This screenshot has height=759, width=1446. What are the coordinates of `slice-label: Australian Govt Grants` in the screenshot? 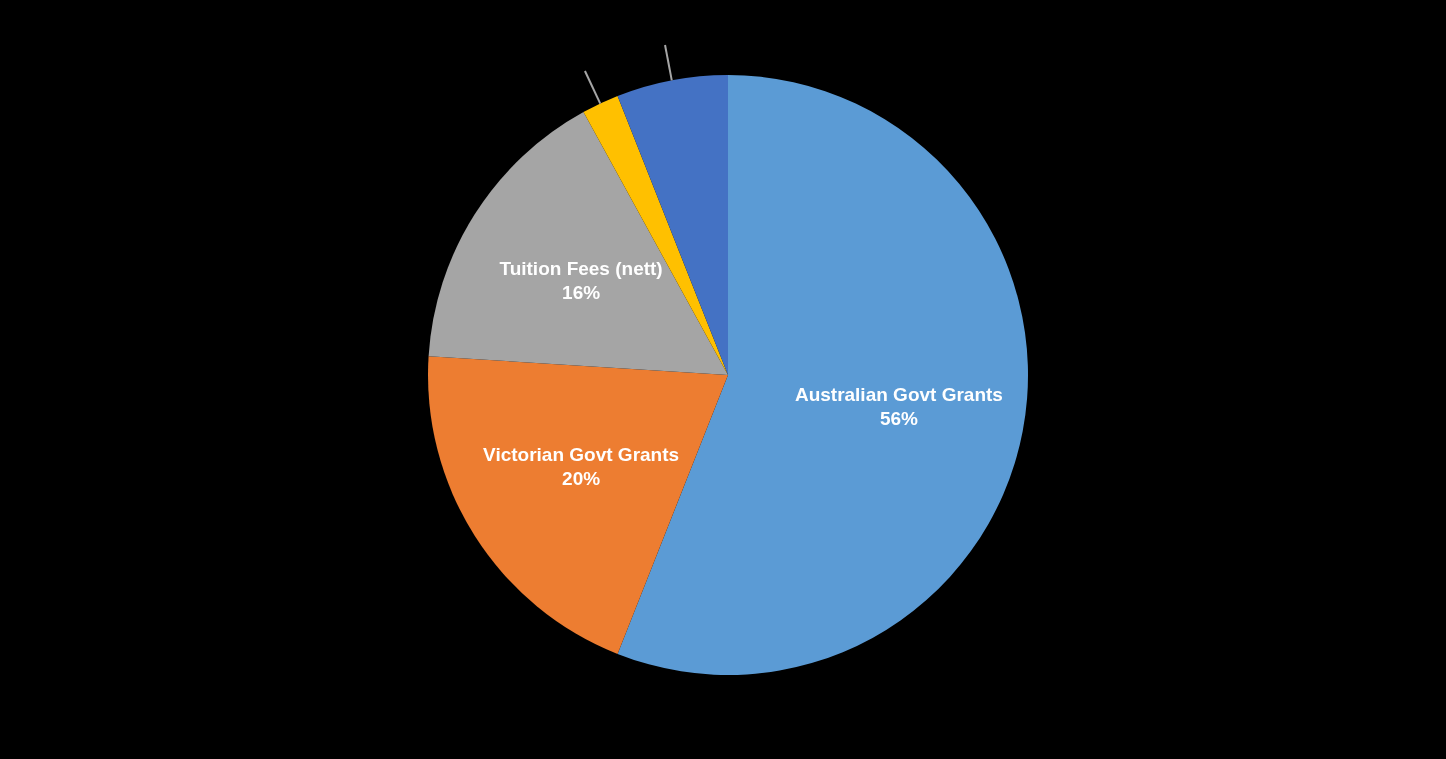 It's located at (898, 394).